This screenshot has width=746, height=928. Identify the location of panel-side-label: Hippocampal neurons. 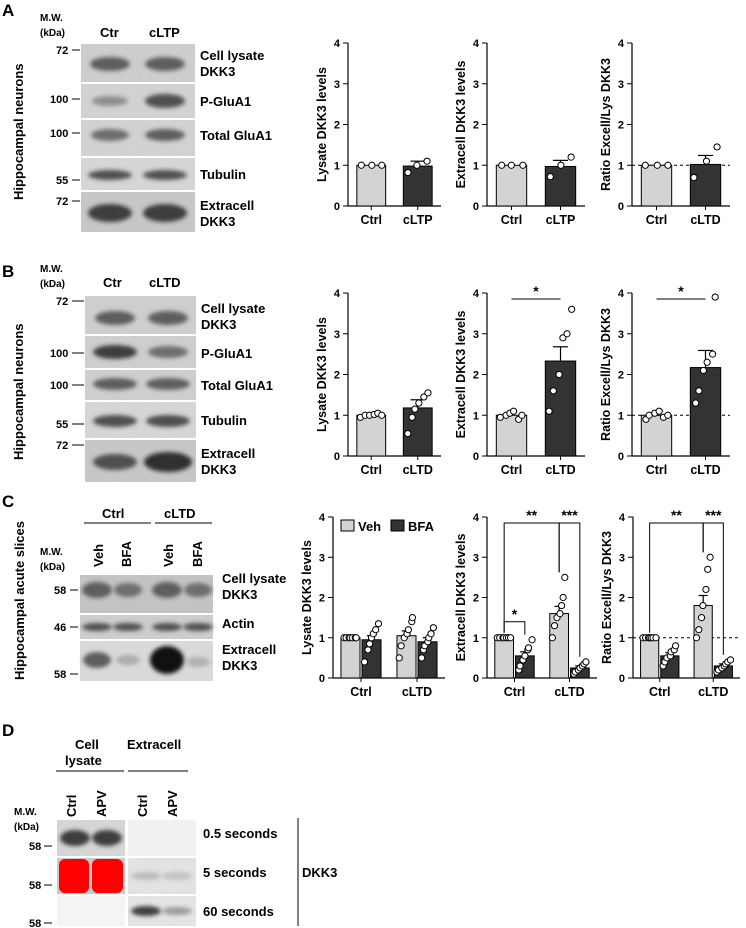
(18, 131).